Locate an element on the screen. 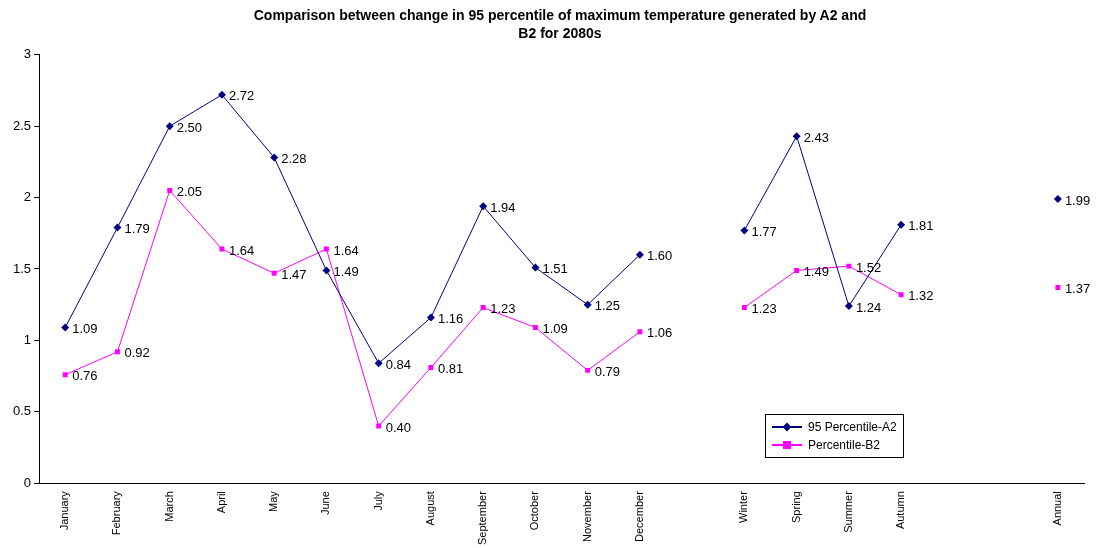 The image size is (1104, 548). x-tick-label: November is located at coordinates (586, 516).